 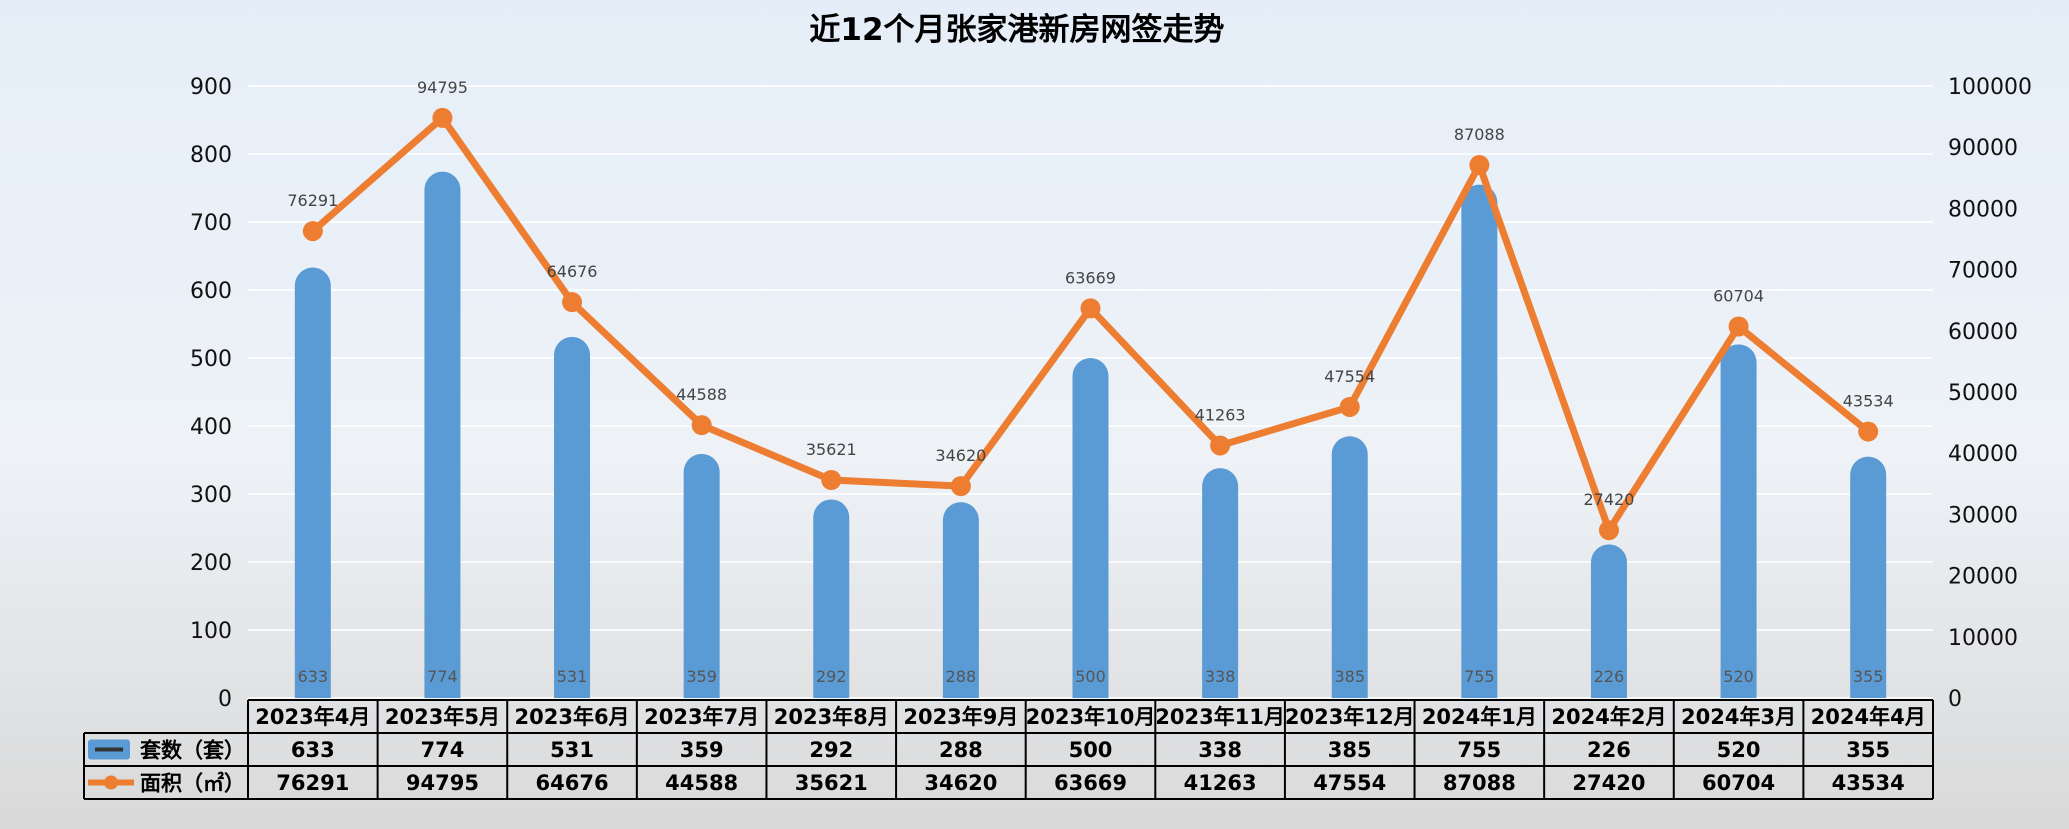 I want to click on table-cell-area: 76291, so click(x=312, y=783).